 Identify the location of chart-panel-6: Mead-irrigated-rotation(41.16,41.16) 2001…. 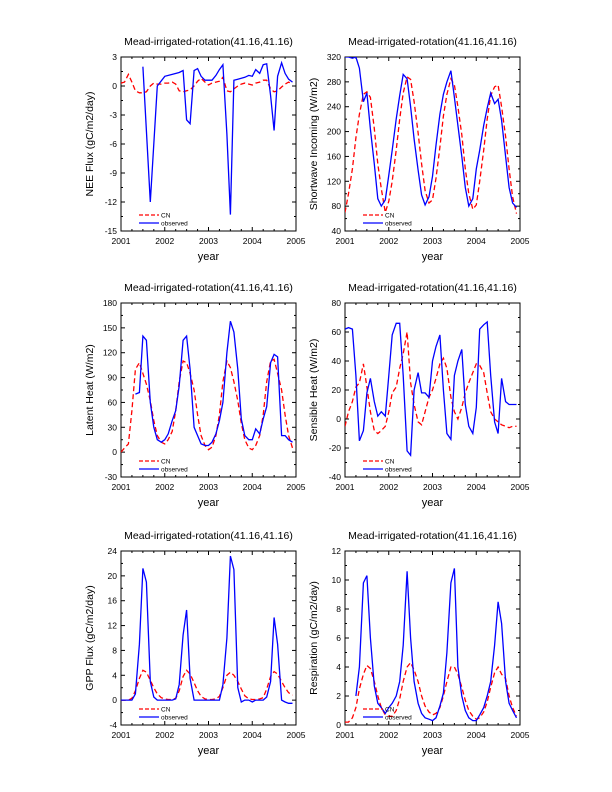
(419, 643).